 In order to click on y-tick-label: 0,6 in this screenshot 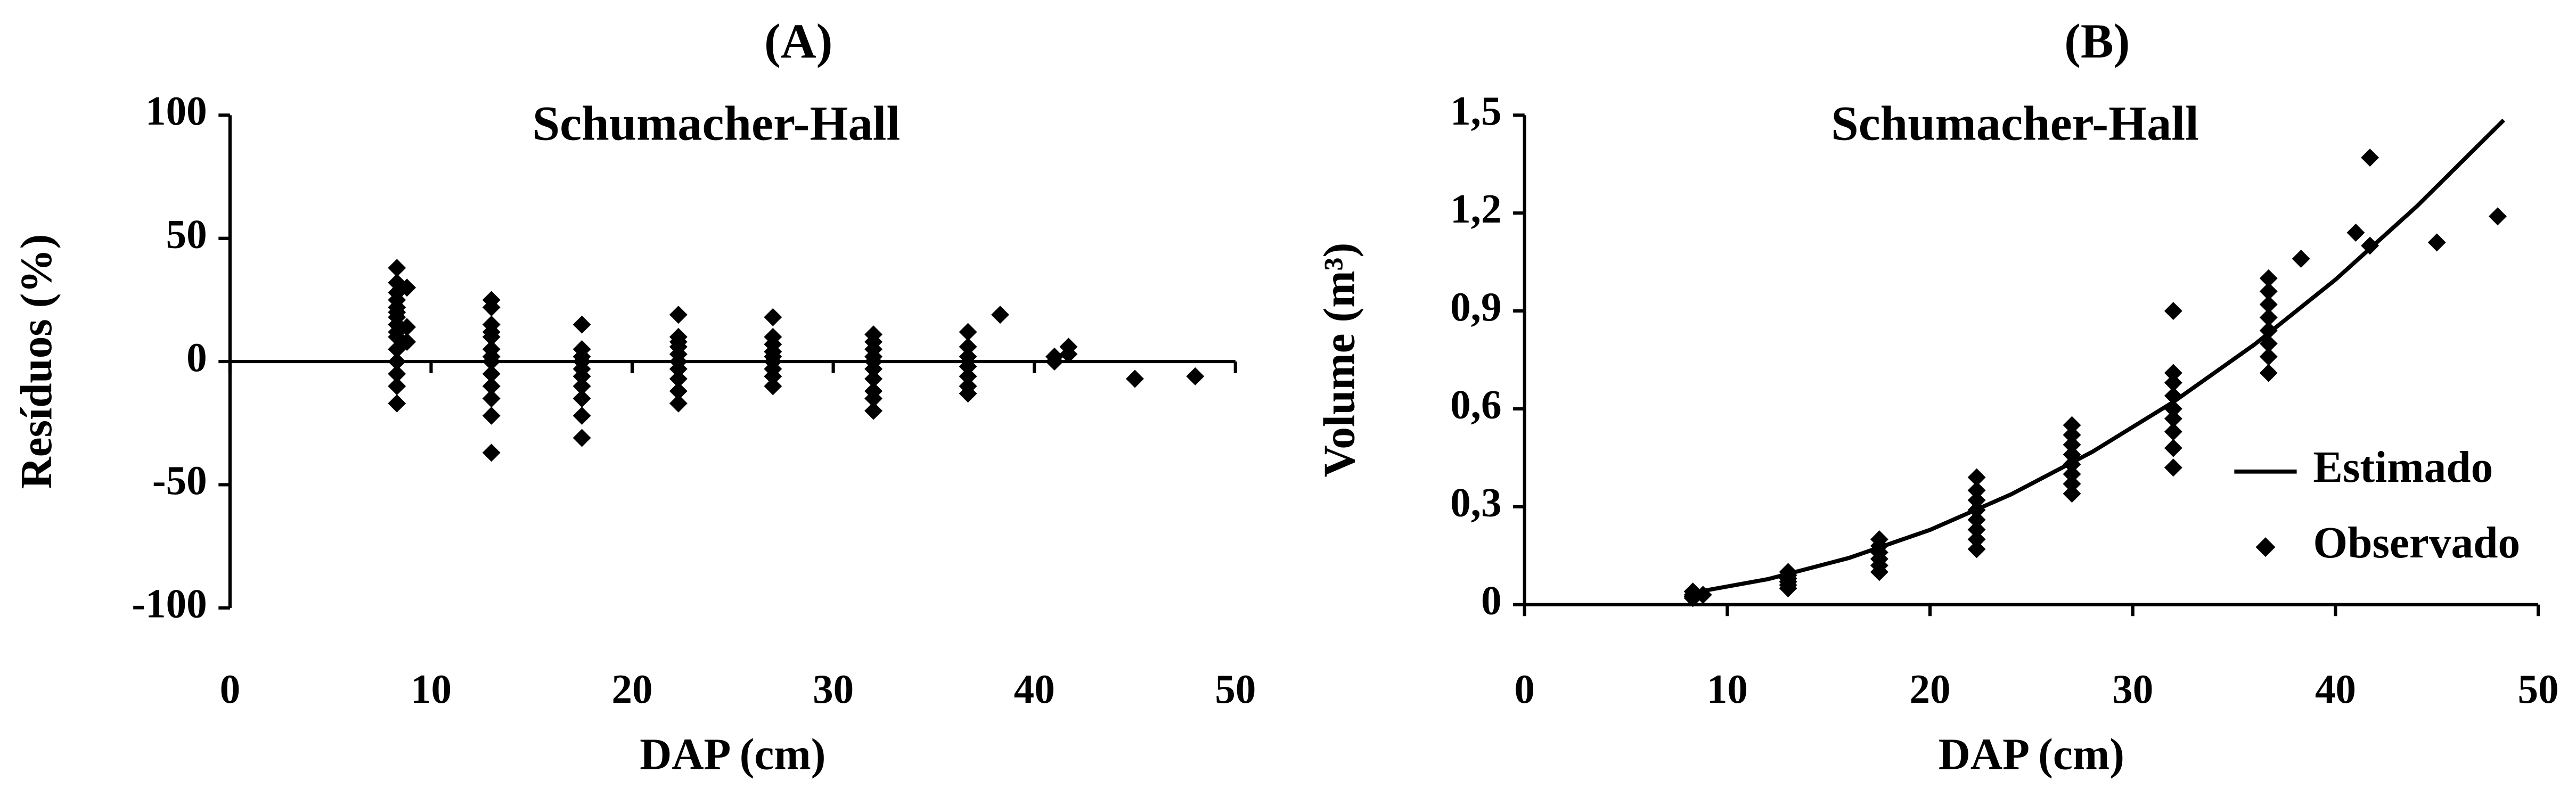, I will do `click(1476, 405)`.